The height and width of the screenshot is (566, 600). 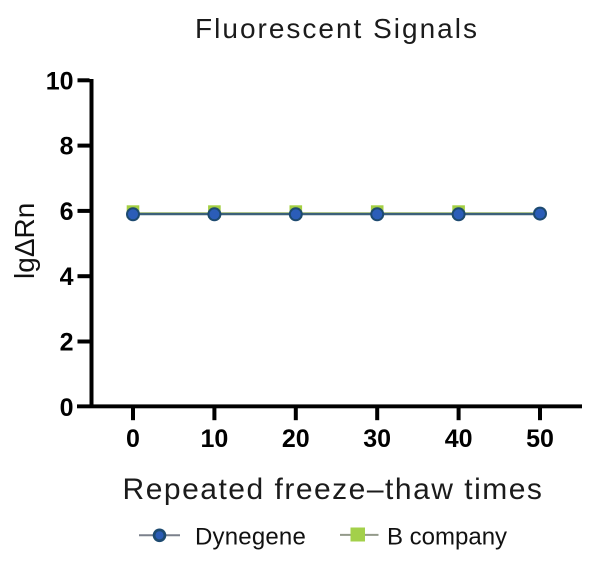 I want to click on svg-text: 50, so click(x=540, y=439).